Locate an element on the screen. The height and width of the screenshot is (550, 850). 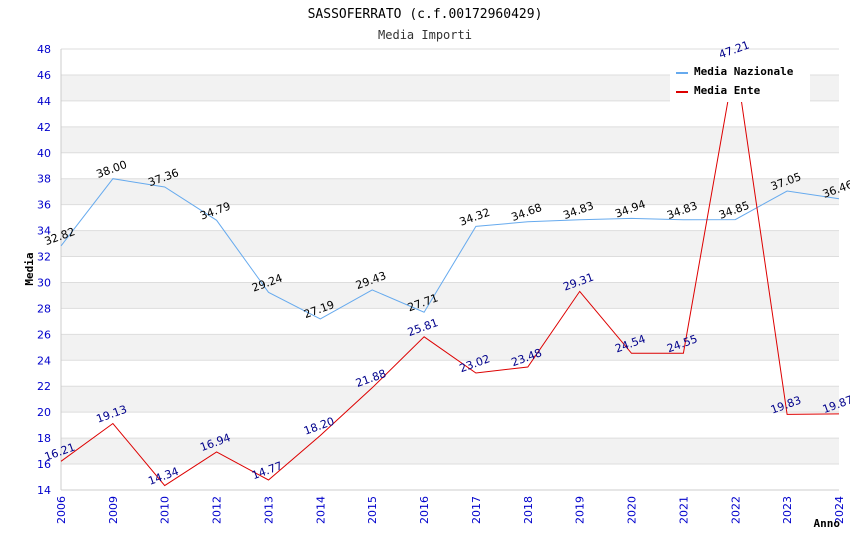
y-tick-label: 14 is located at coordinates (44, 490).